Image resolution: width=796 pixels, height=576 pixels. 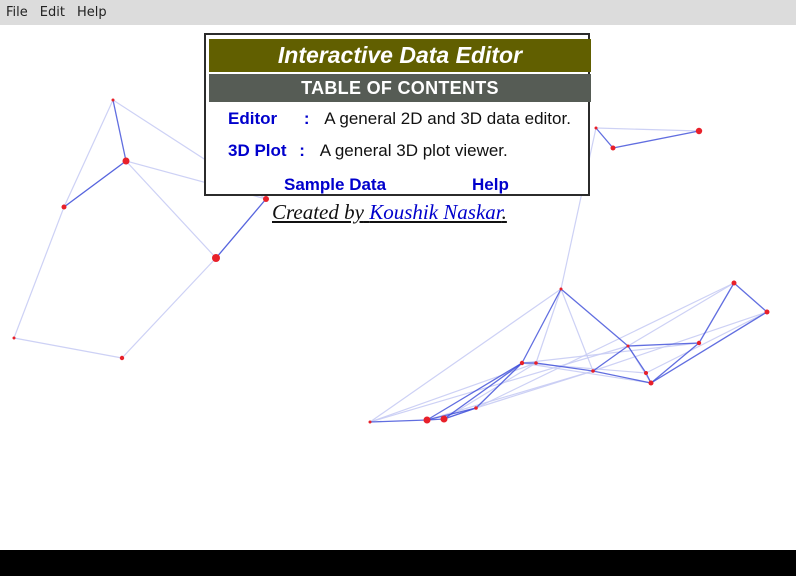 I want to click on credit-line: Created by Koushik Naskar., so click(x=389, y=212).